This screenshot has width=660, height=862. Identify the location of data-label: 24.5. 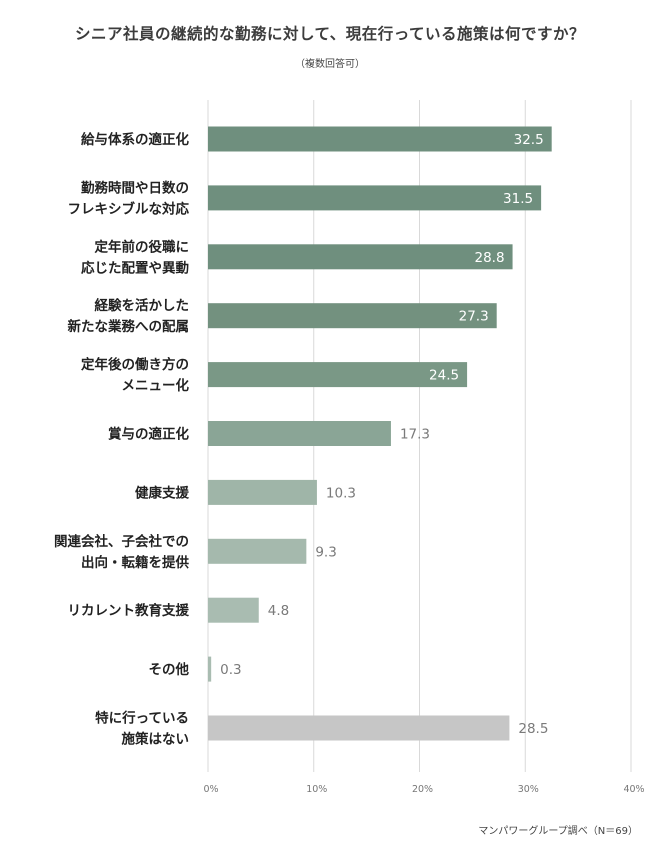
(444, 376).